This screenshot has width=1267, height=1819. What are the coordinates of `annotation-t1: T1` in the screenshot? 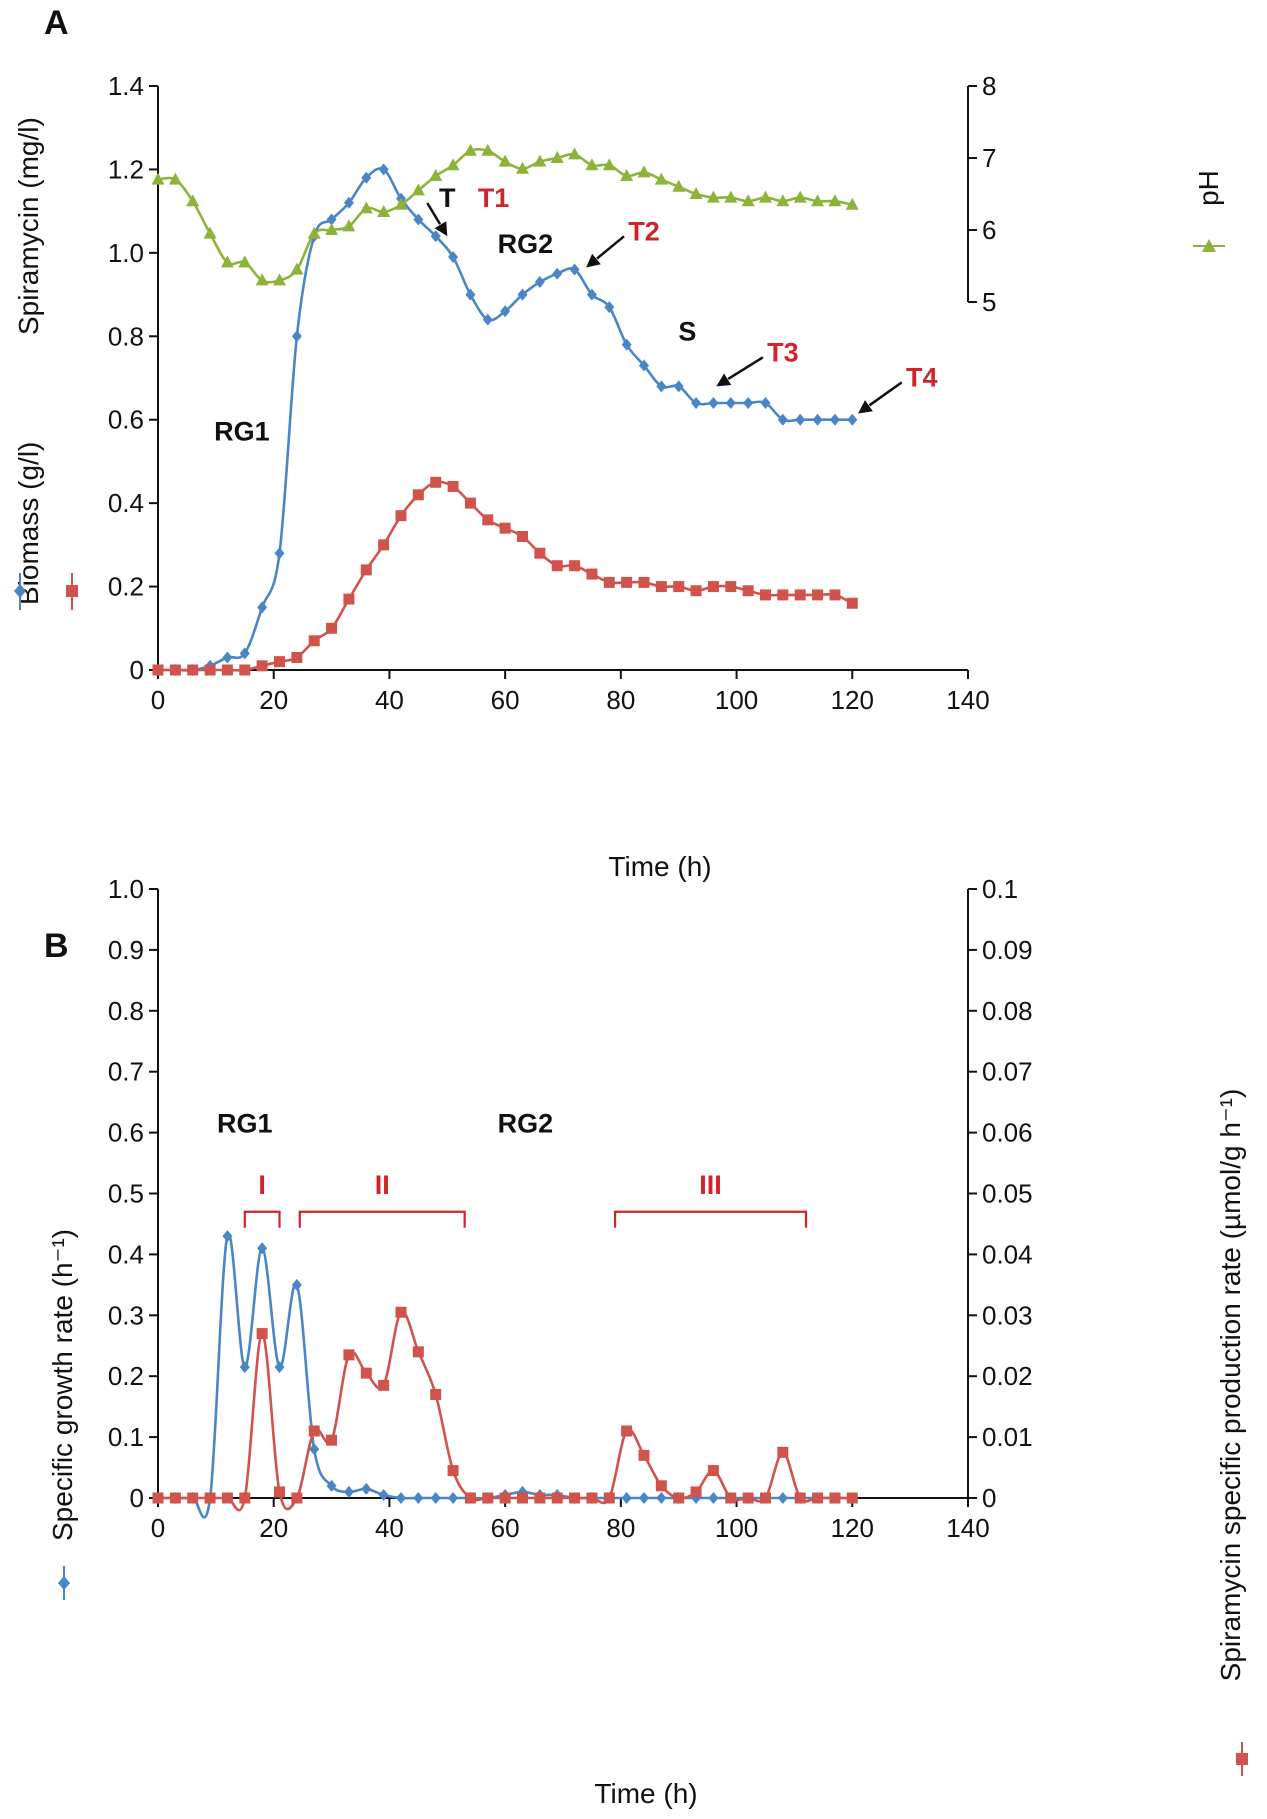 It's located at (494, 198).